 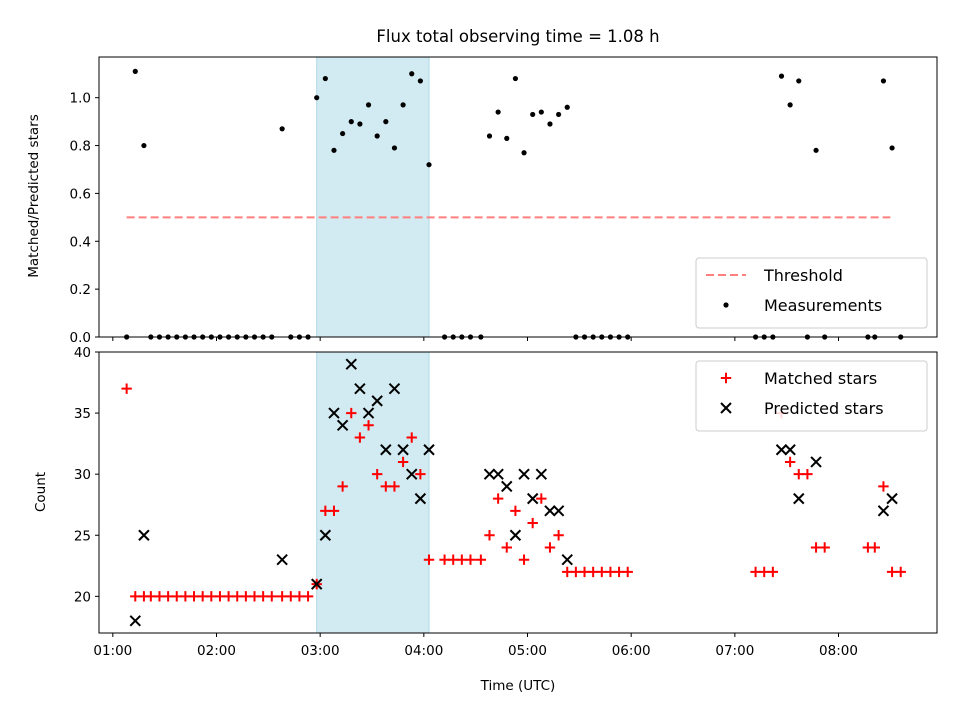 What do you see at coordinates (80, 99) in the screenshot?
I see `ratio-y-tick-label: 1.0` at bounding box center [80, 99].